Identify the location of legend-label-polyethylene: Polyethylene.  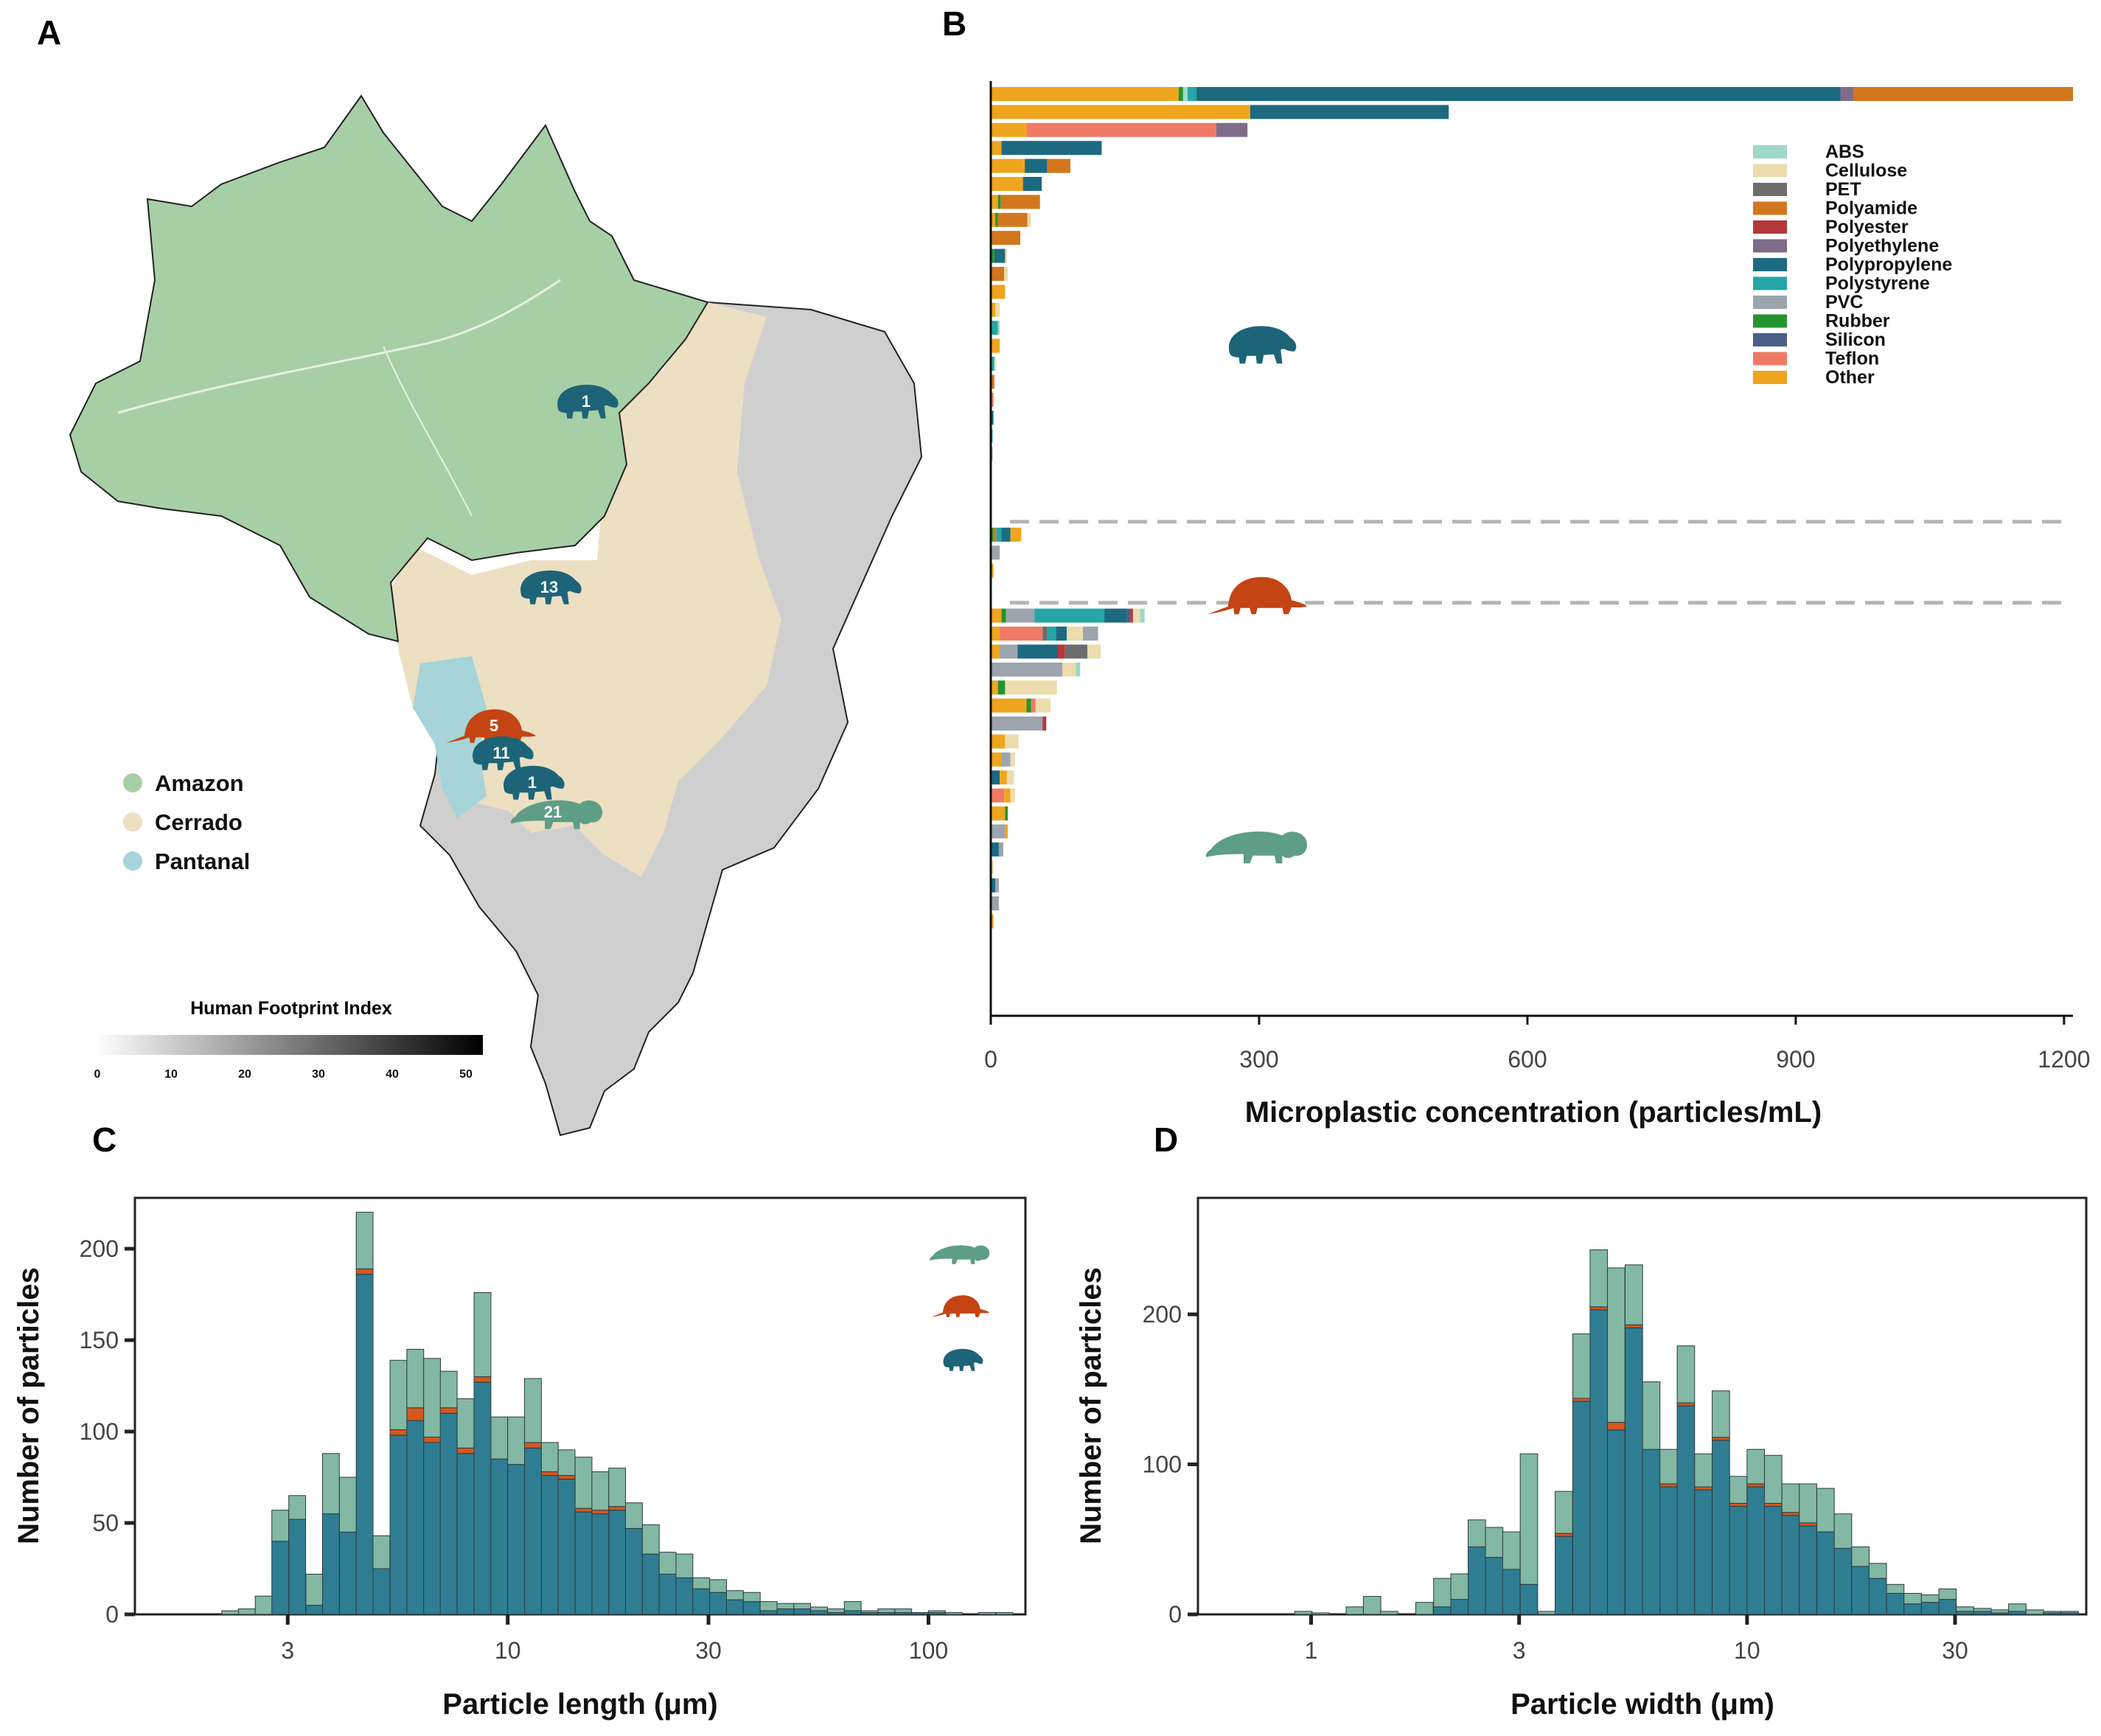
(1882, 246).